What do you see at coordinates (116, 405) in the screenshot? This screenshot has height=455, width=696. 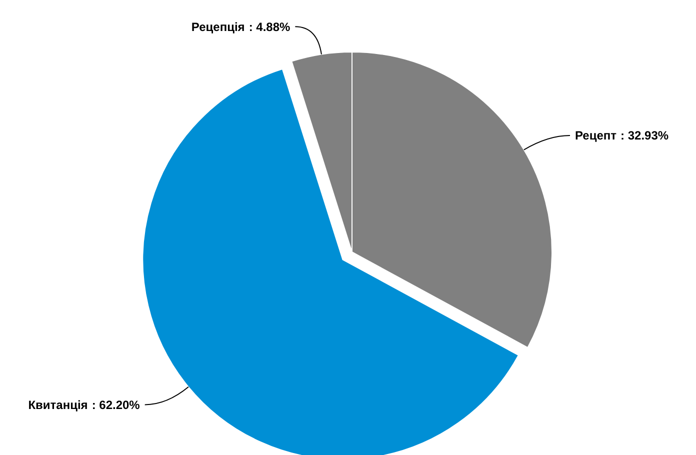 I see `data-label: : 62.20%` at bounding box center [116, 405].